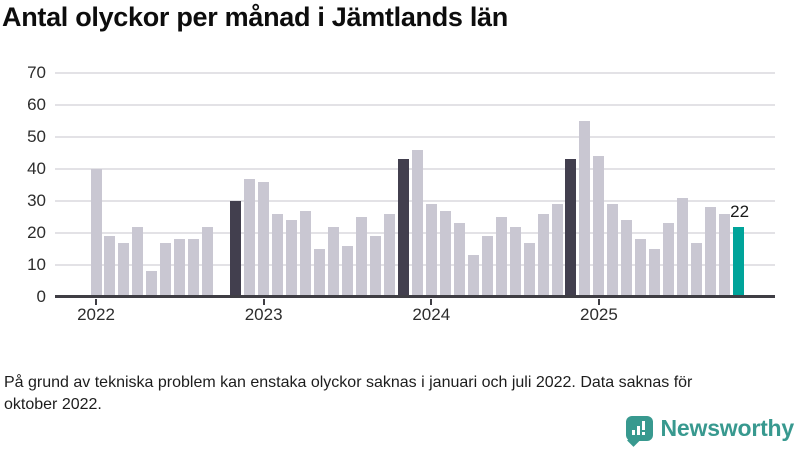 Image resolution: width=800 pixels, height=450 pixels. Describe the element at coordinates (36, 72) in the screenshot. I see `y-tick-label-70: 70` at that location.